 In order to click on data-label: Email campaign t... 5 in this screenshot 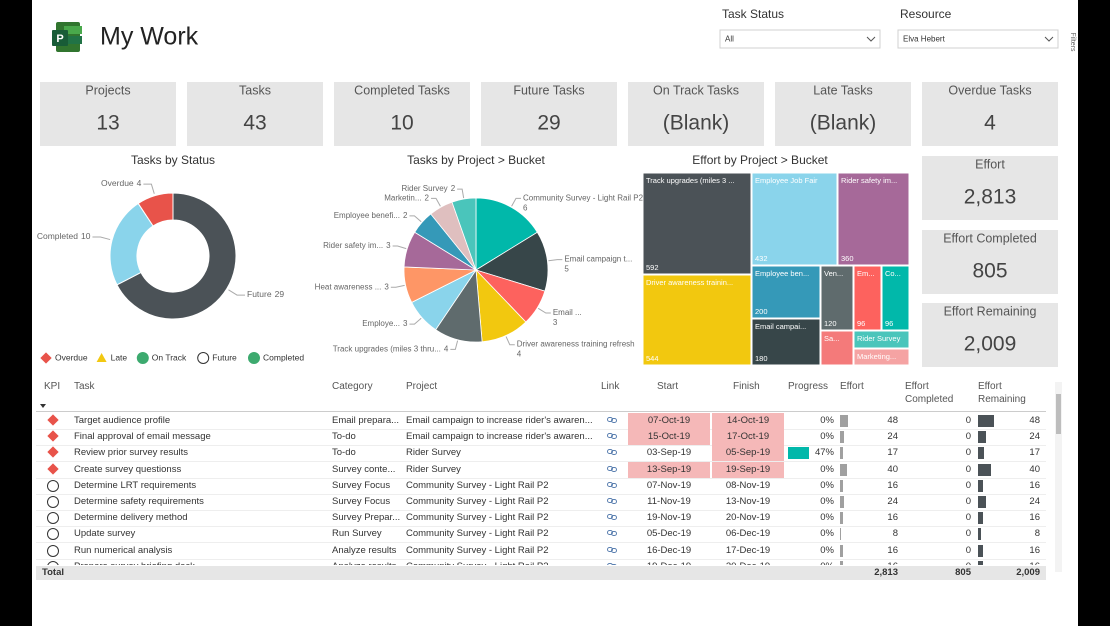, I will do `click(598, 264)`.